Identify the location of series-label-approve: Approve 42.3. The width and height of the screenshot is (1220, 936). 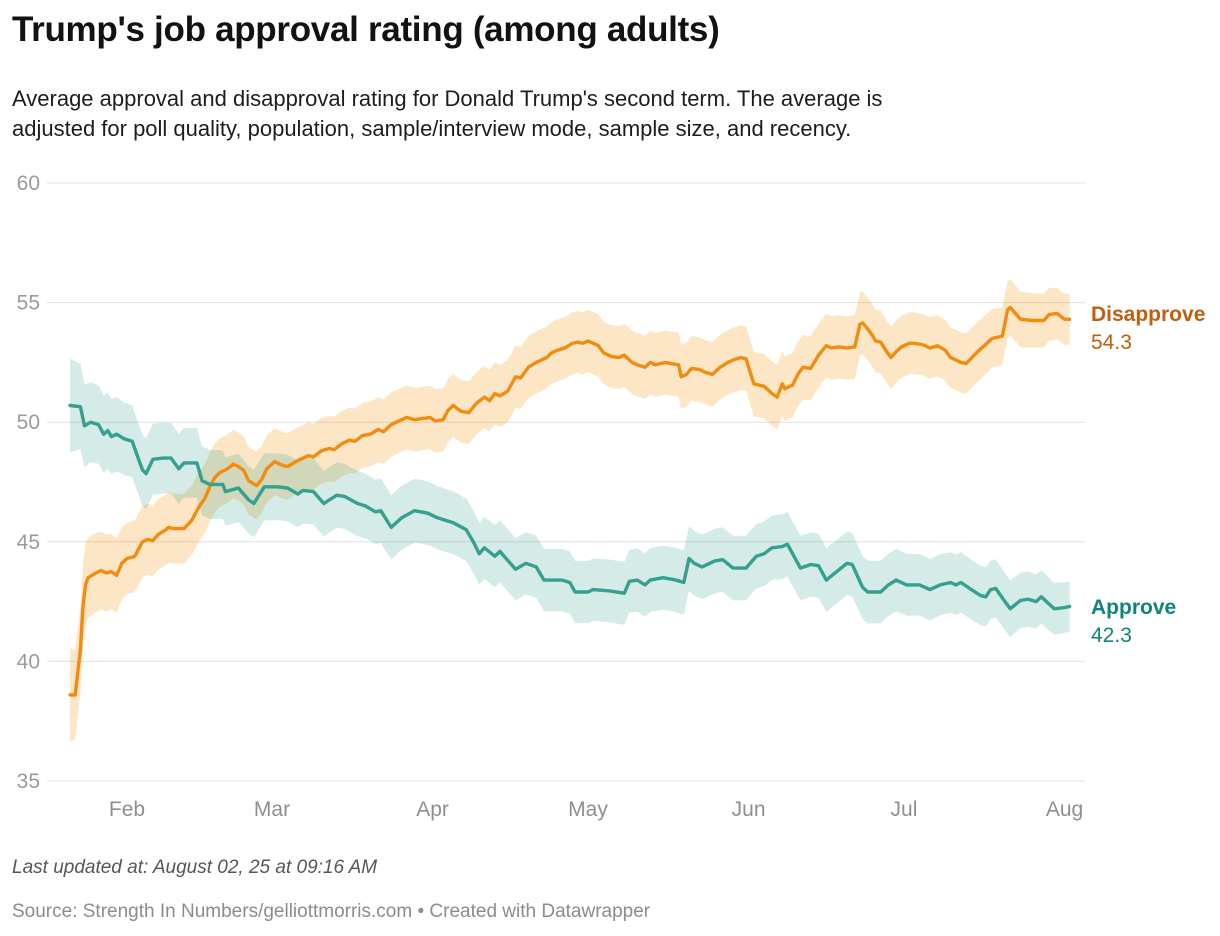
(1133, 622).